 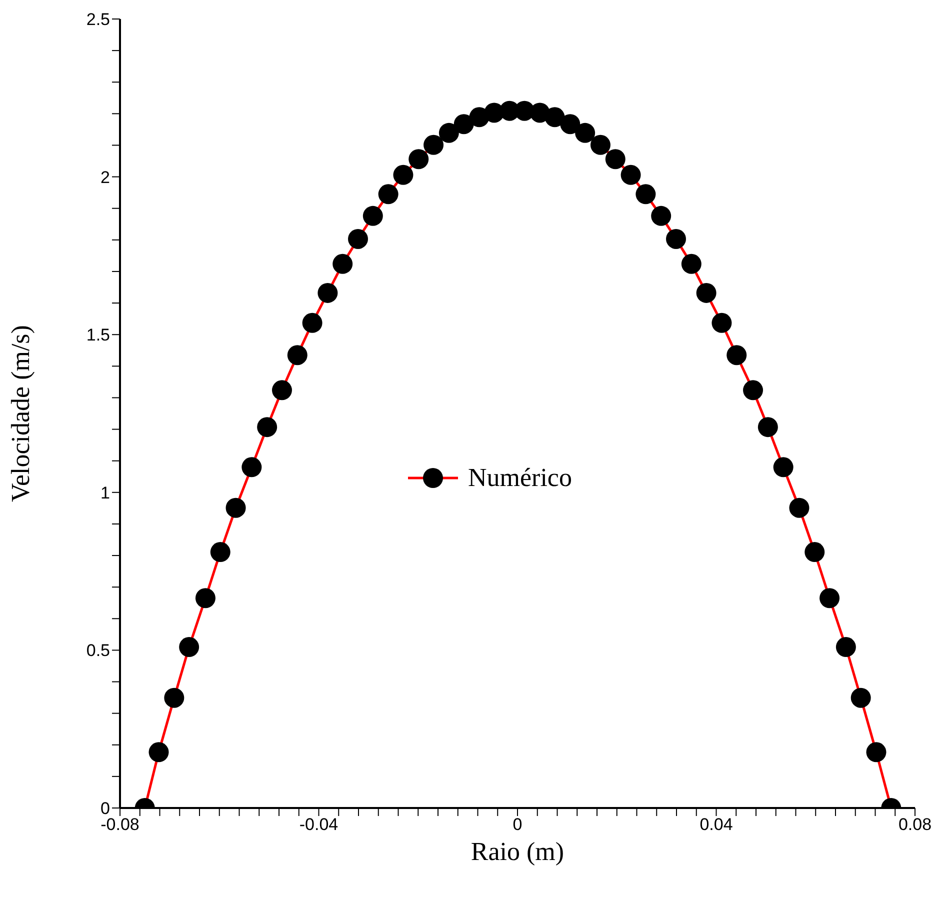 What do you see at coordinates (915, 824) in the screenshot?
I see `x-tick-label: 0.08` at bounding box center [915, 824].